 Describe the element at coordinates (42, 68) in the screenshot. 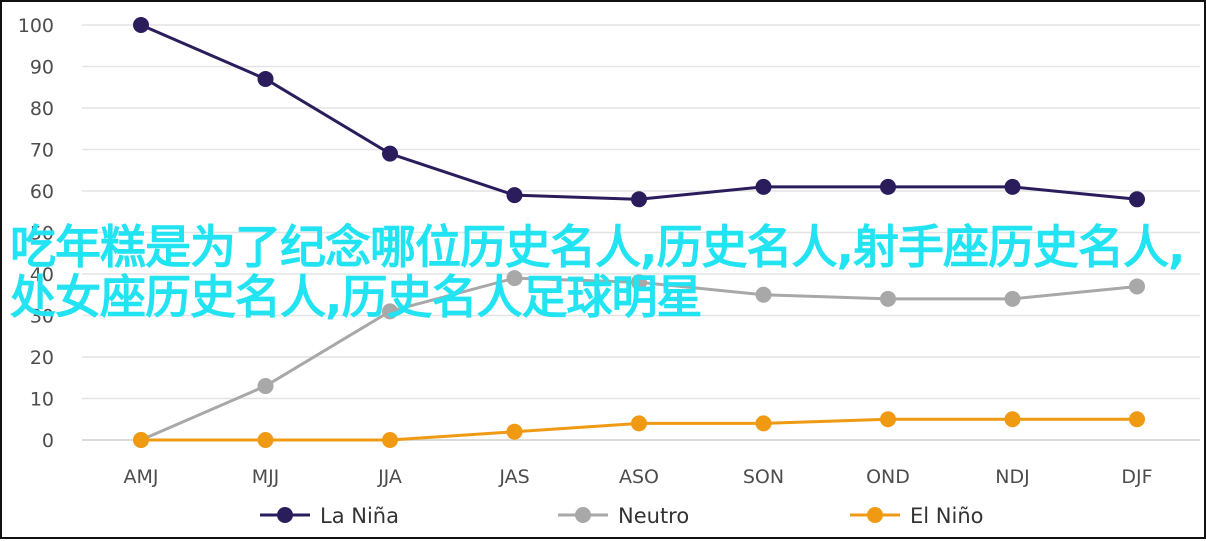

I see `y-tick-label-90: 90` at that location.